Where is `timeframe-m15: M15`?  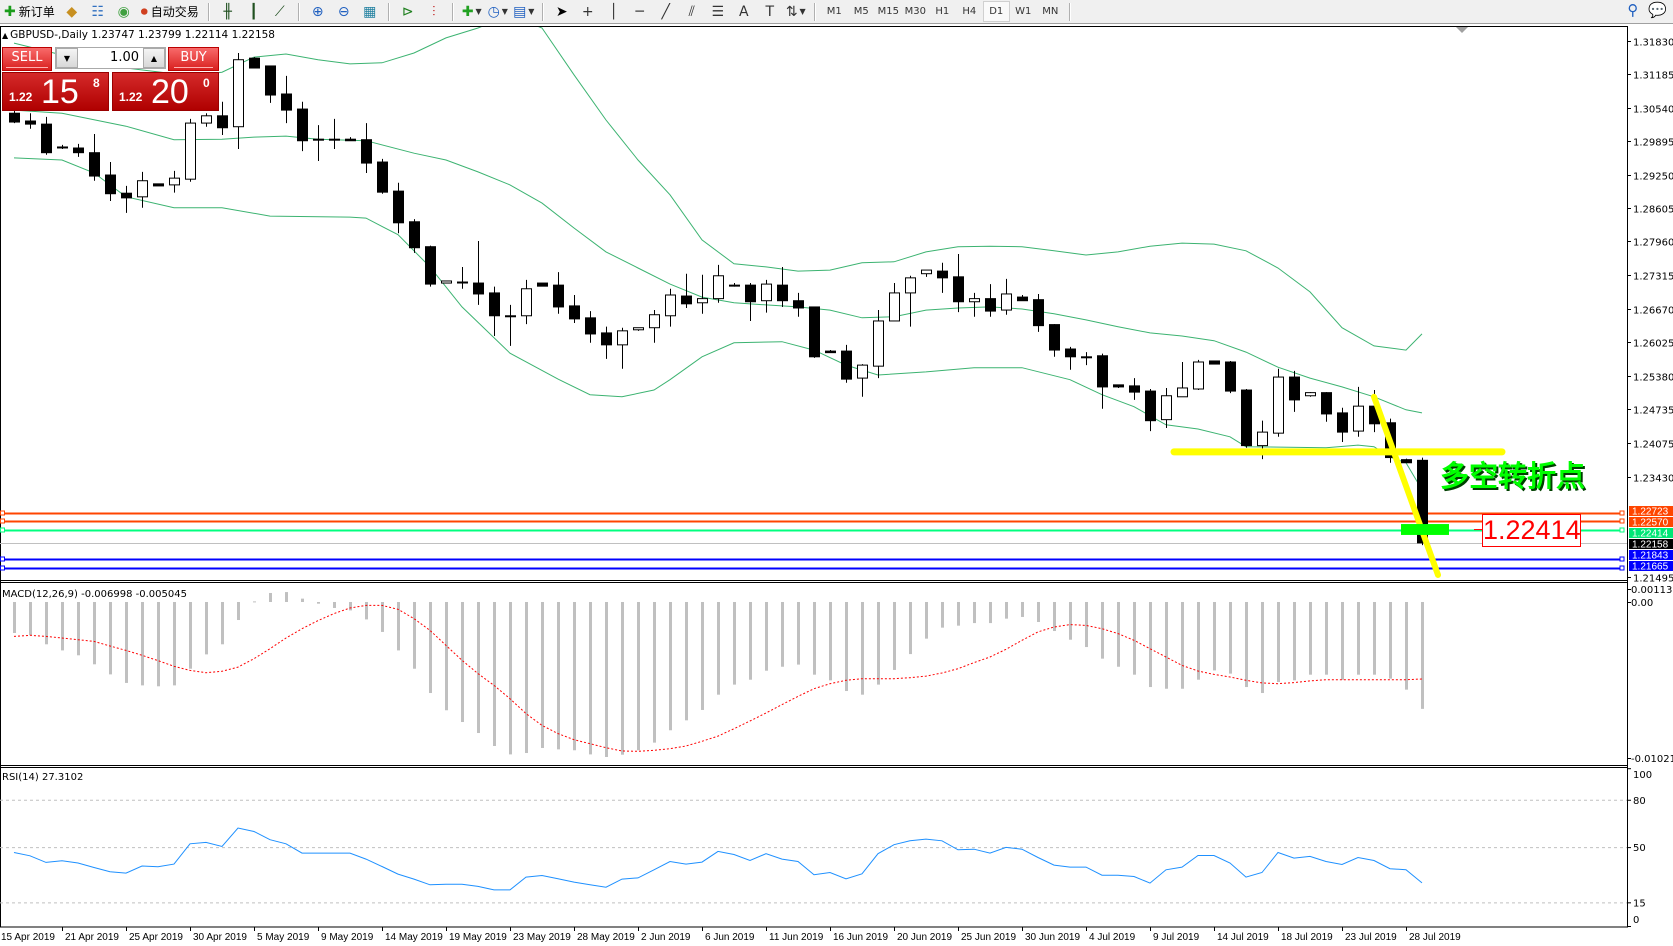
timeframe-m15: M15 is located at coordinates (888, 11).